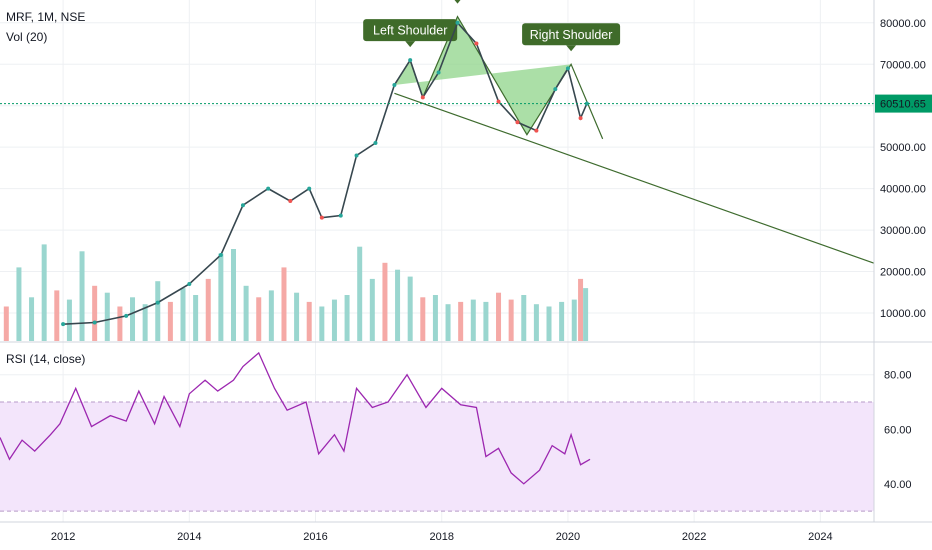  I want to click on pattern-label-text: Right Shoulder, so click(571, 35).